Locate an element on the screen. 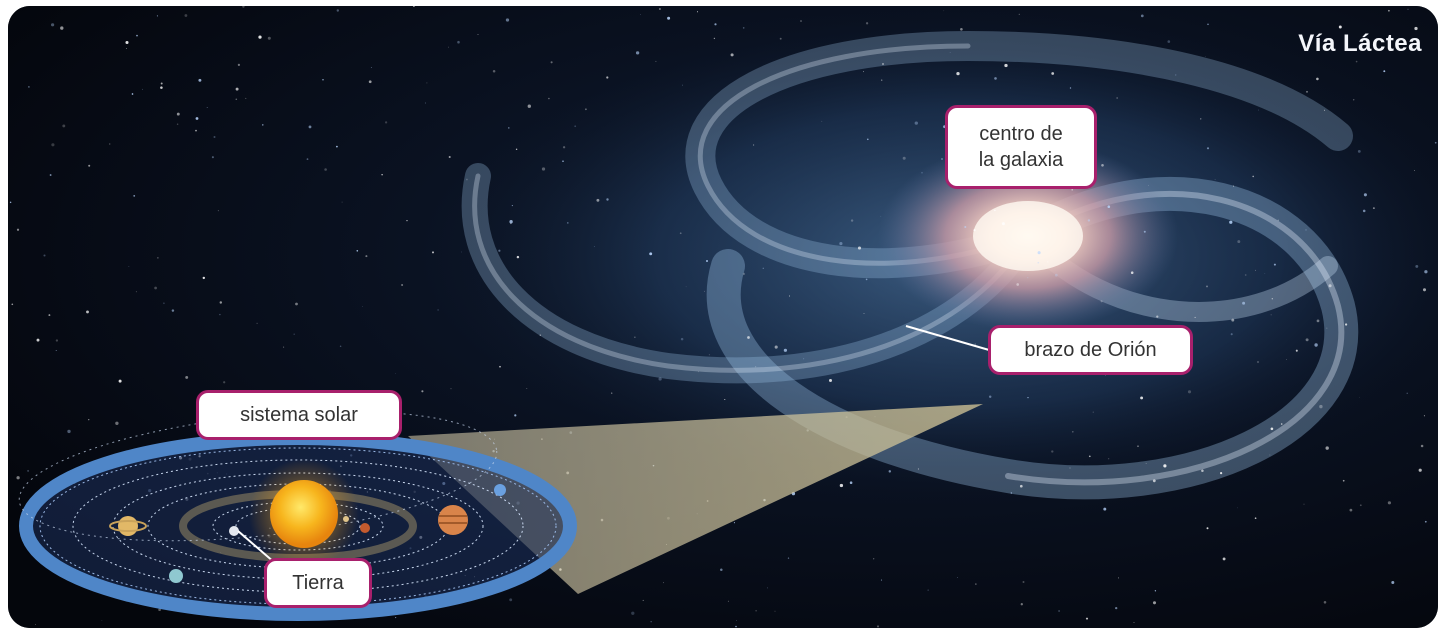  galaxy-core-bright is located at coordinates (1028, 236).